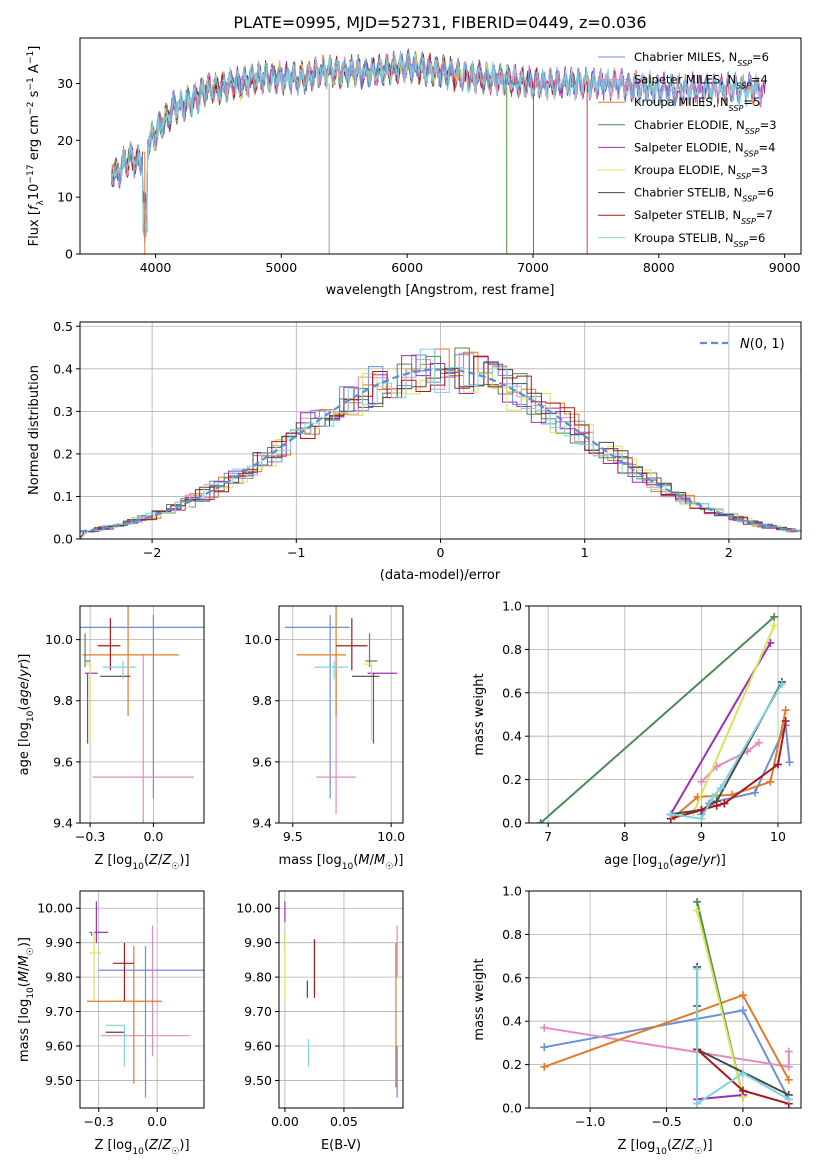 The width and height of the screenshot is (819, 1170). What do you see at coordinates (341, 1145) in the screenshot?
I see `x-axis-label: E(B-V)` at bounding box center [341, 1145].